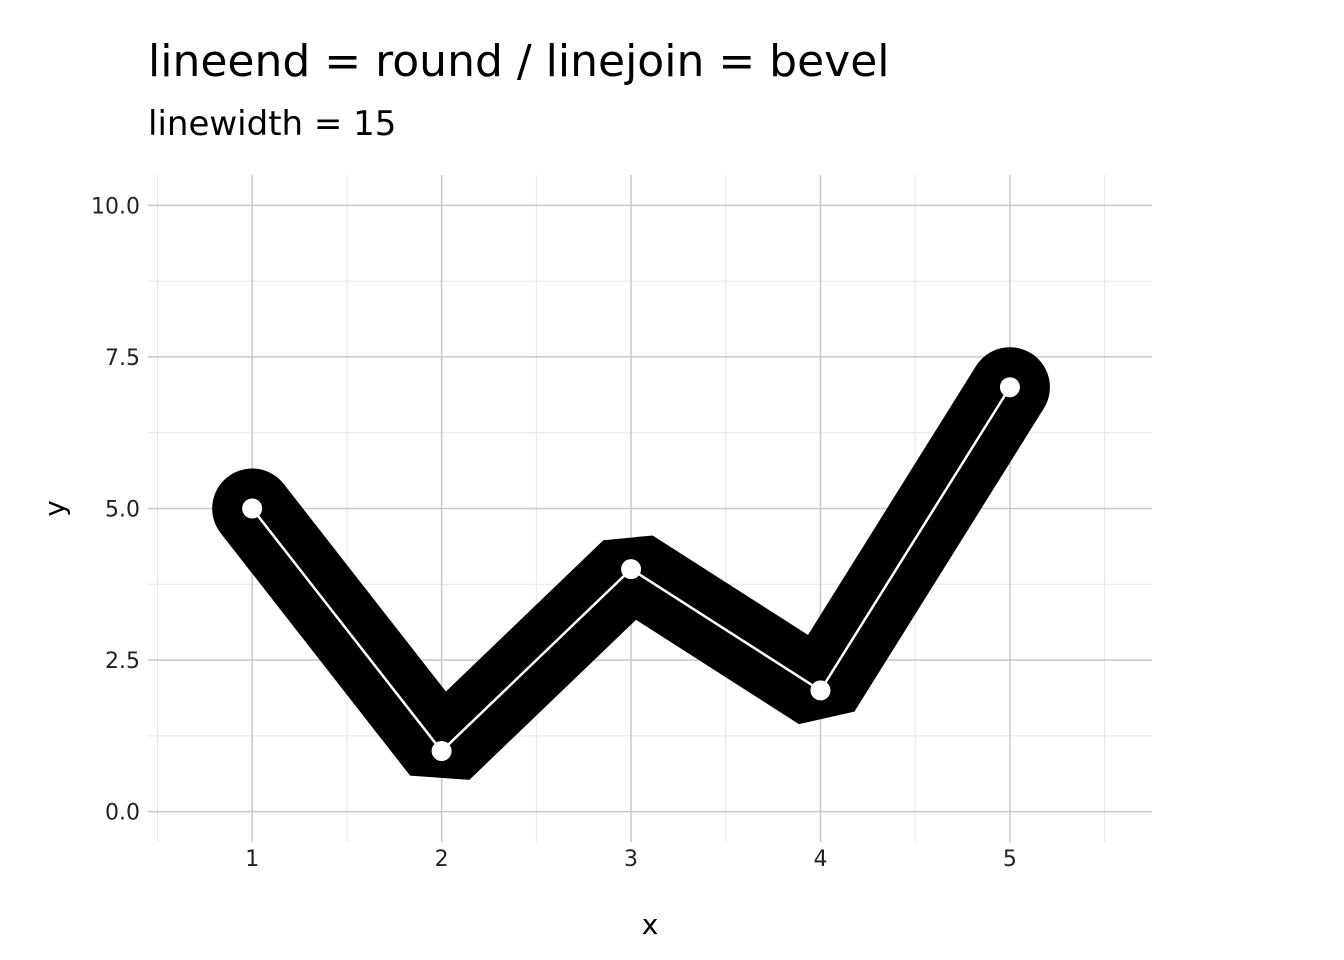 The image size is (1344, 960). I want to click on x-tick-label: 3, so click(631, 859).